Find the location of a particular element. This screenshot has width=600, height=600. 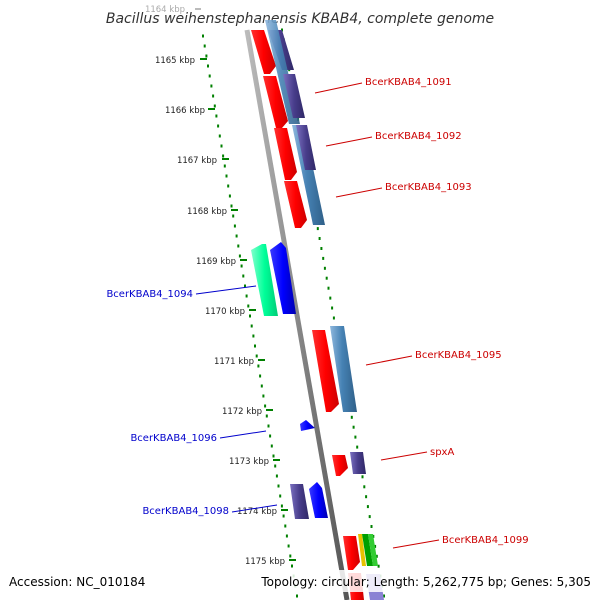

gene-label-group: spxA is located at coordinates (417, 454).